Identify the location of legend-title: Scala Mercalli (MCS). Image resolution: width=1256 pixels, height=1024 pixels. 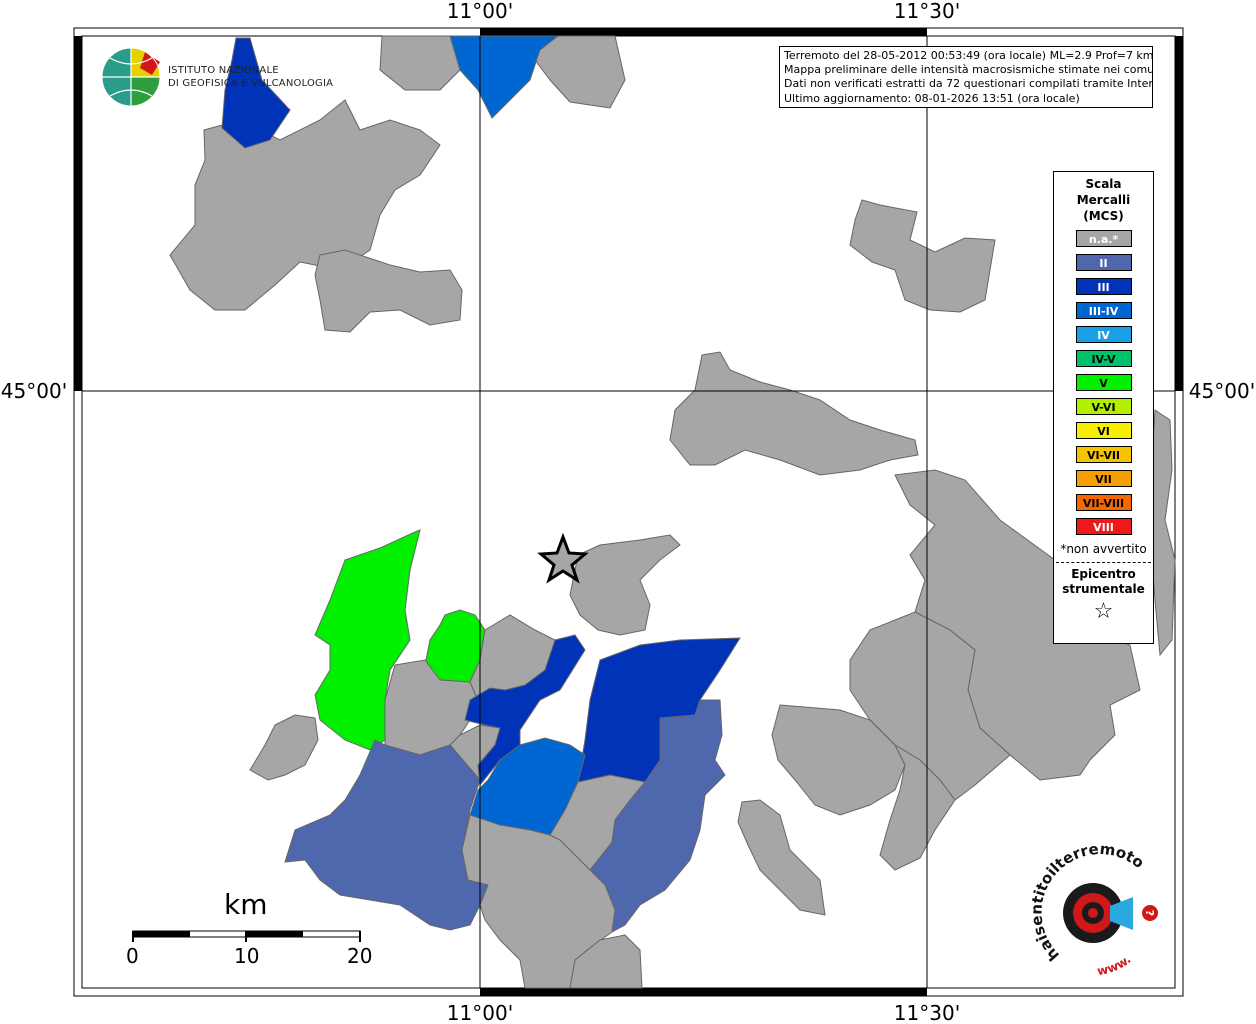
(1103, 200).